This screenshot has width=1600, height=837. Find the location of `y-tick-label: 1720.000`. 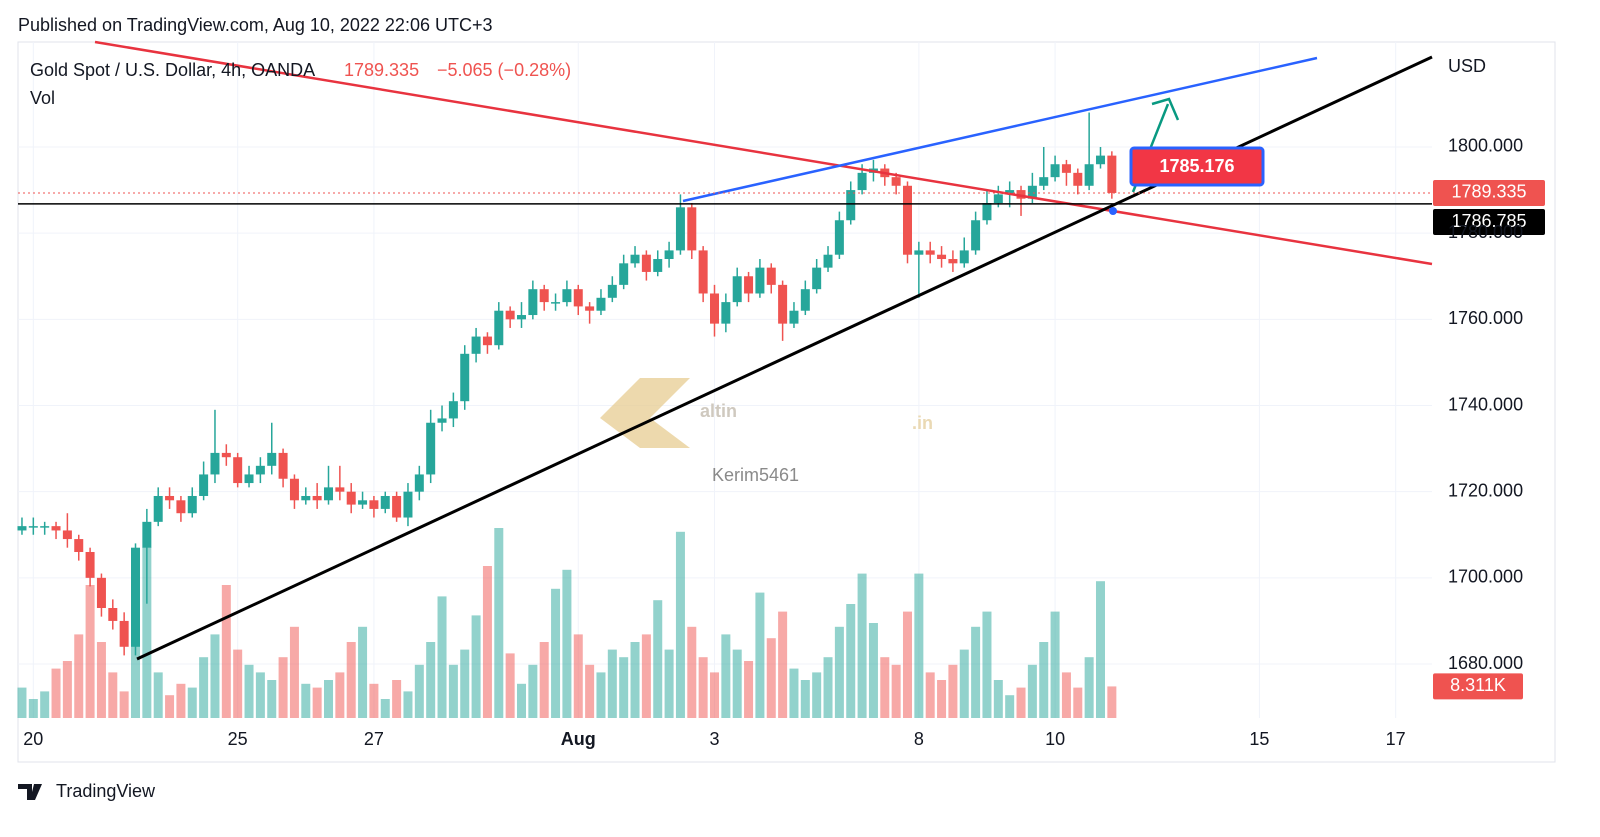

y-tick-label: 1720.000 is located at coordinates (1485, 490).